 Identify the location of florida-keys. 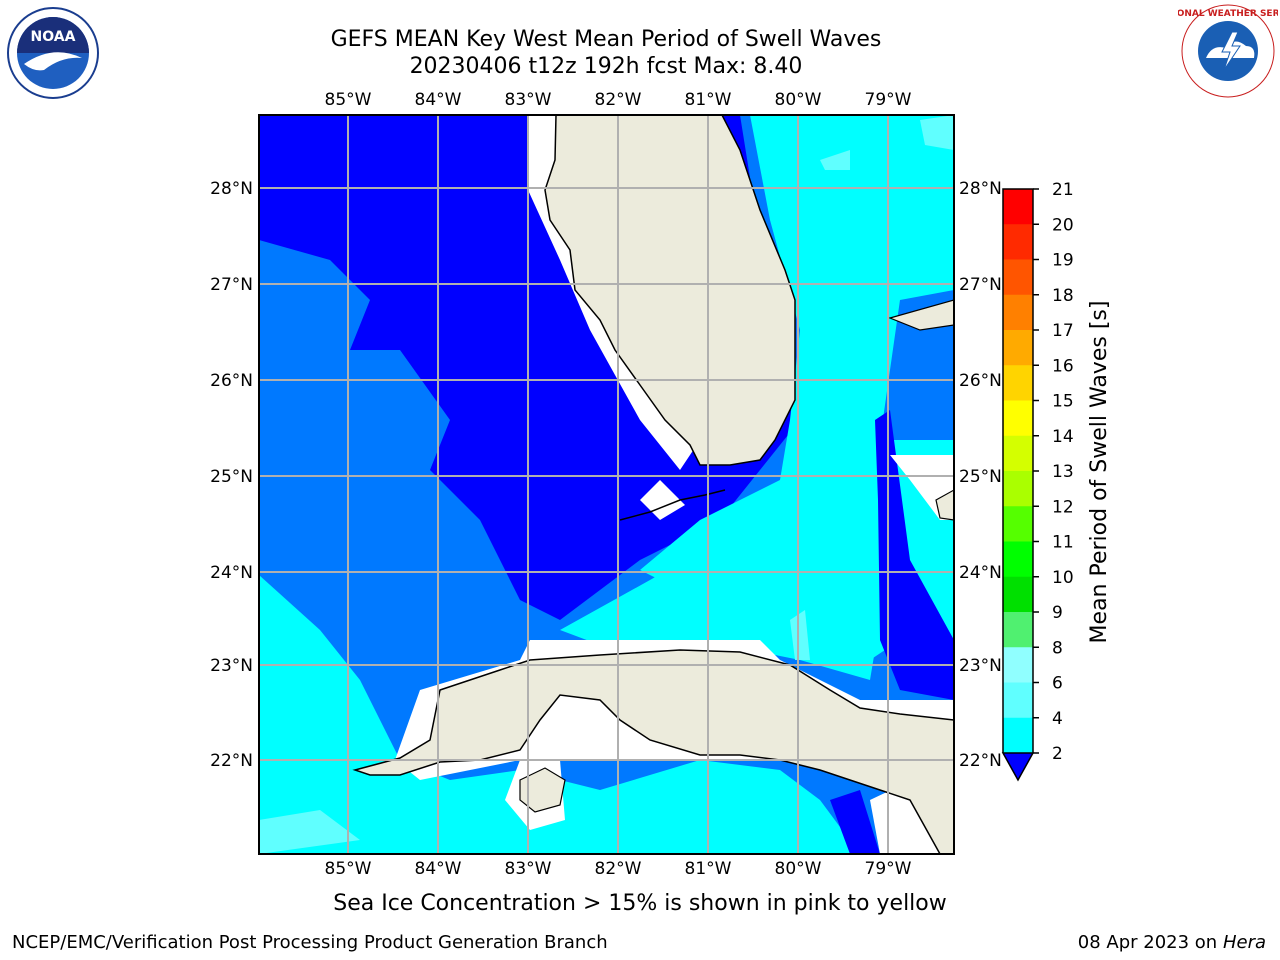
(672, 505).